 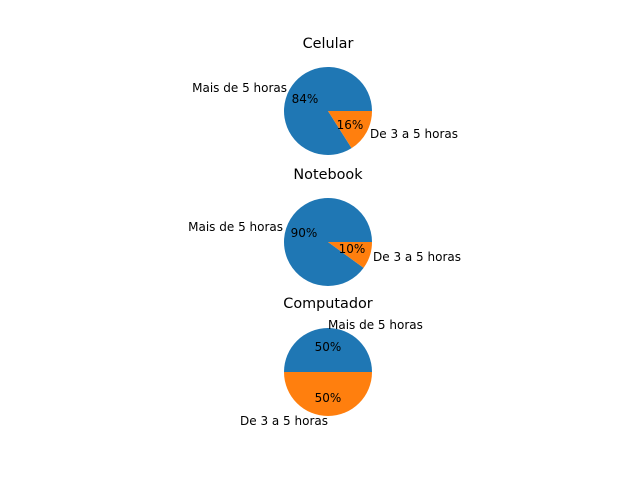 I want to click on slice-percent-label: 84%, so click(x=305, y=99).